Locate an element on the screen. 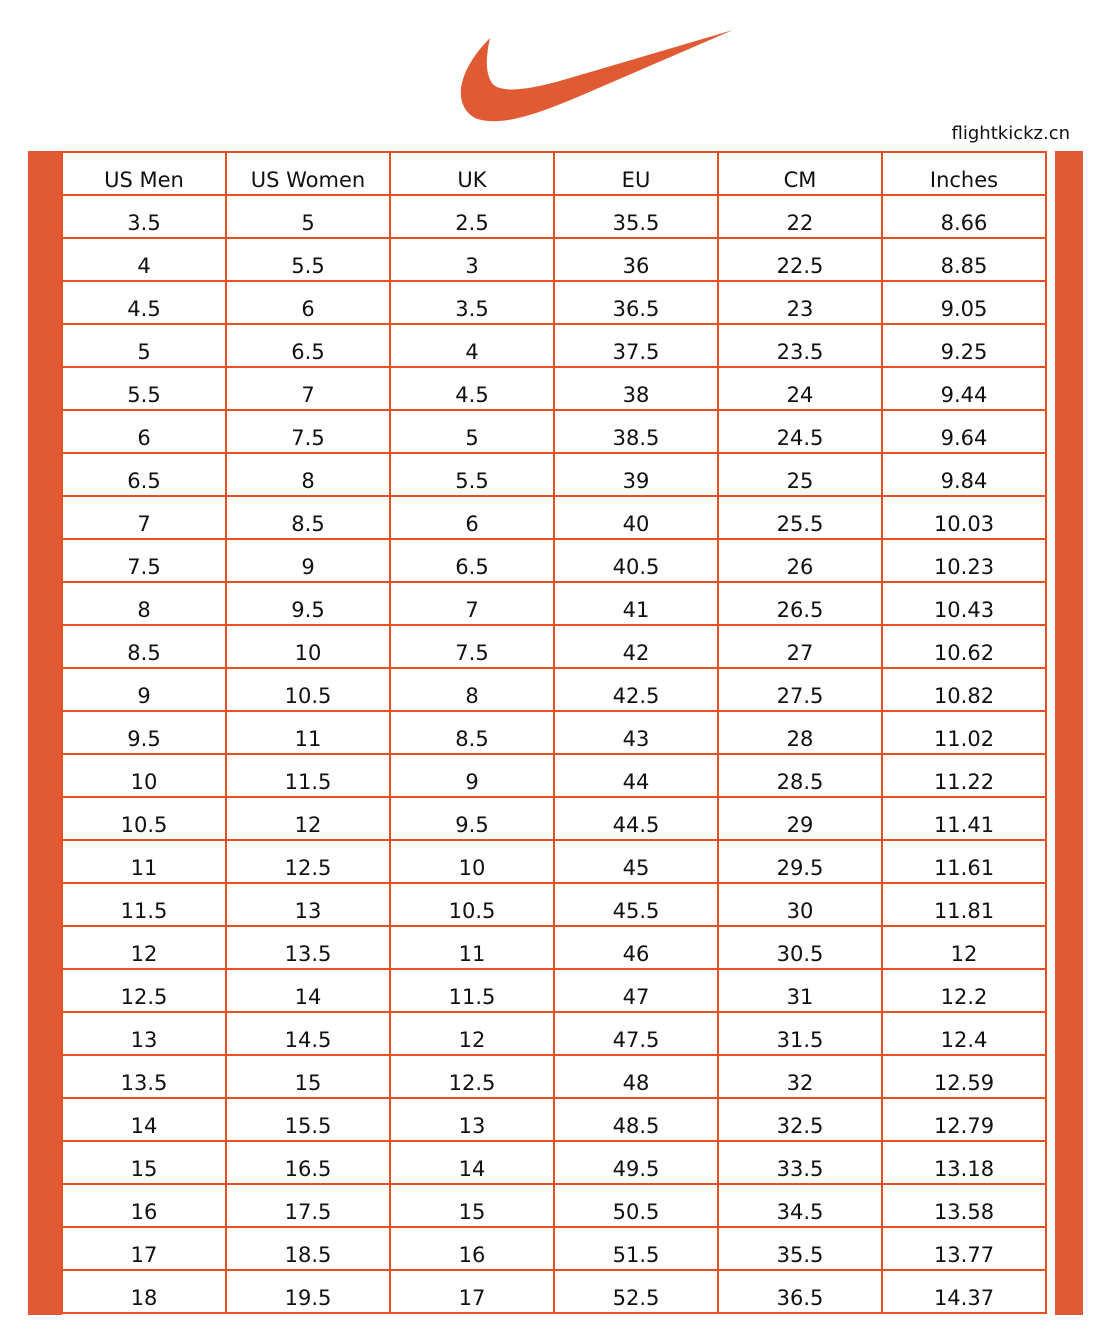 The width and height of the screenshot is (1100, 1337). table-cell: 12.59 is located at coordinates (964, 1076).